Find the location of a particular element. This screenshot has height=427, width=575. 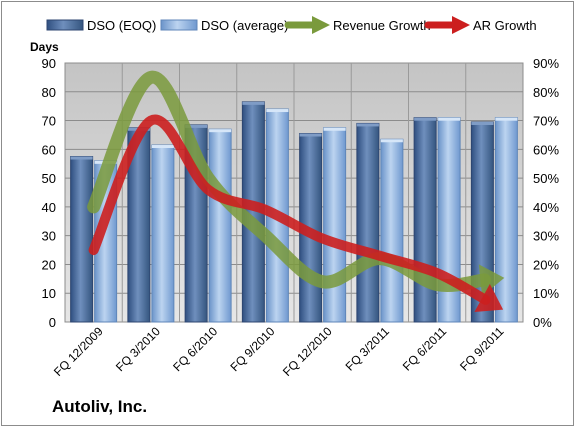

y-tick-label: 50 is located at coordinates (49, 178).